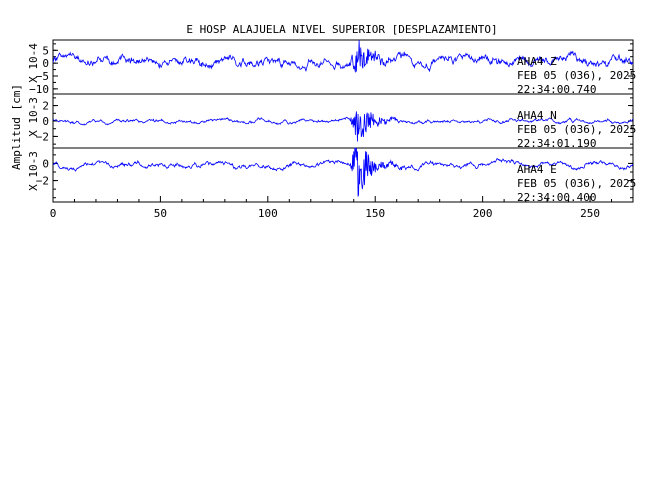 The image size is (650, 500). Describe the element at coordinates (45, 50) in the screenshot. I see `y-tick-label: 5` at that location.